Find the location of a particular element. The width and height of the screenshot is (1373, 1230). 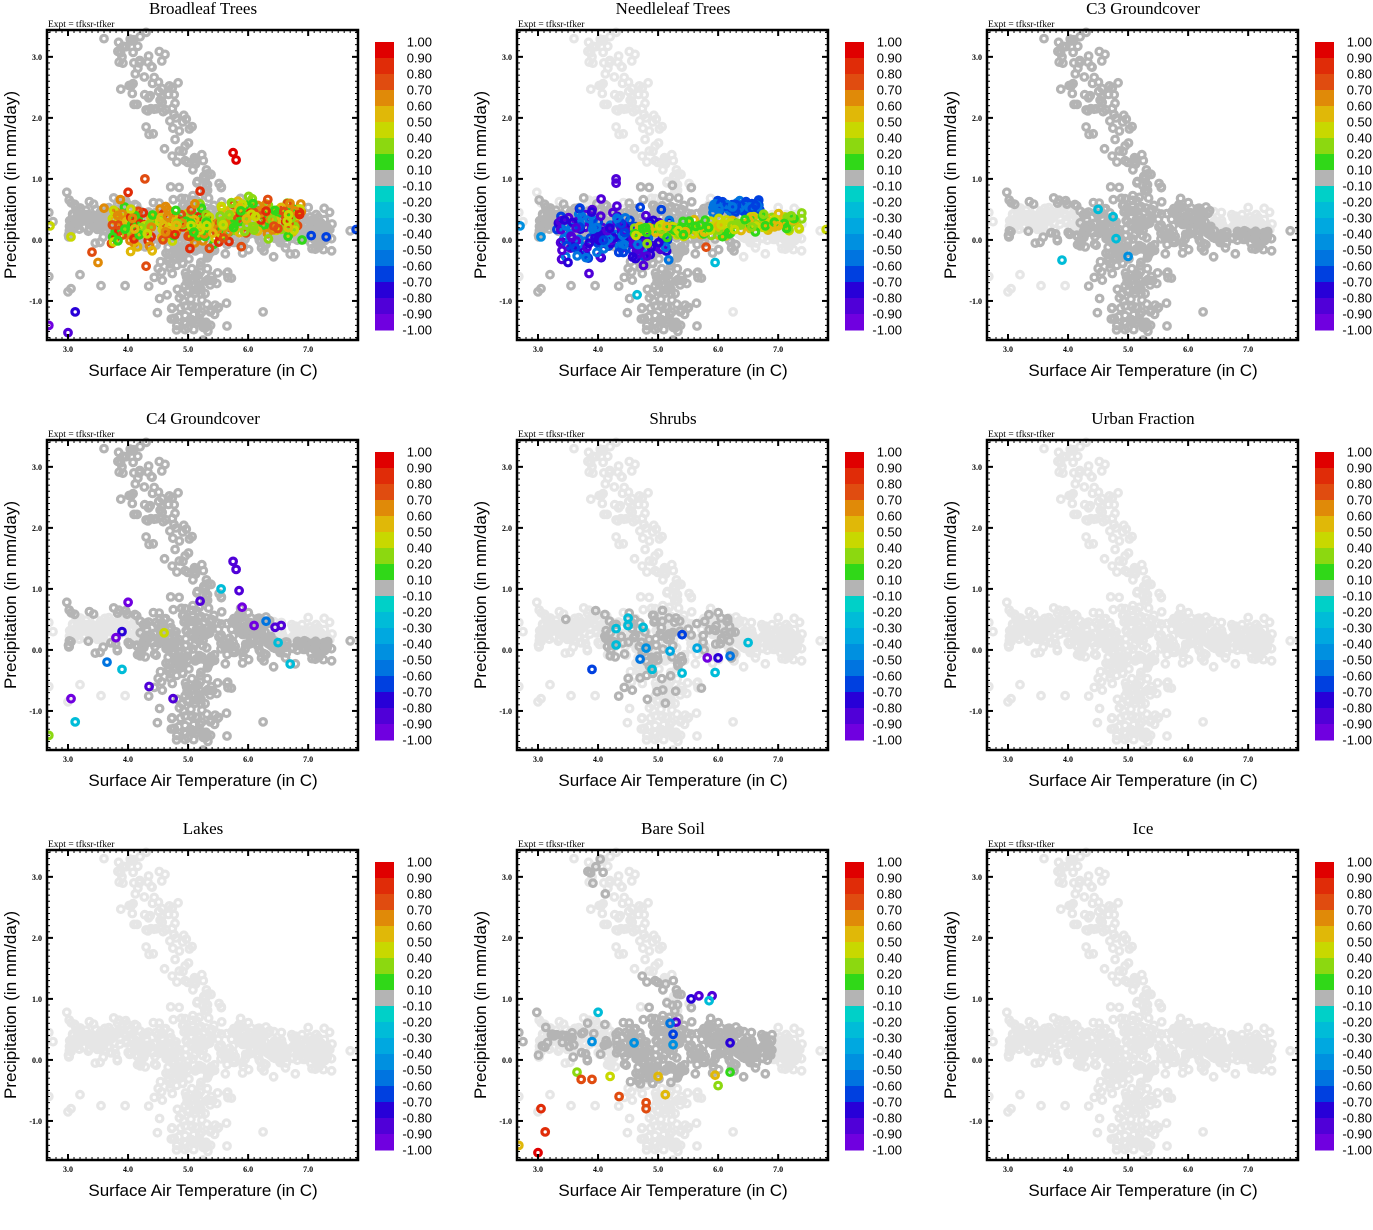

colorbar-label: 0.60 is located at coordinates (419, 106).